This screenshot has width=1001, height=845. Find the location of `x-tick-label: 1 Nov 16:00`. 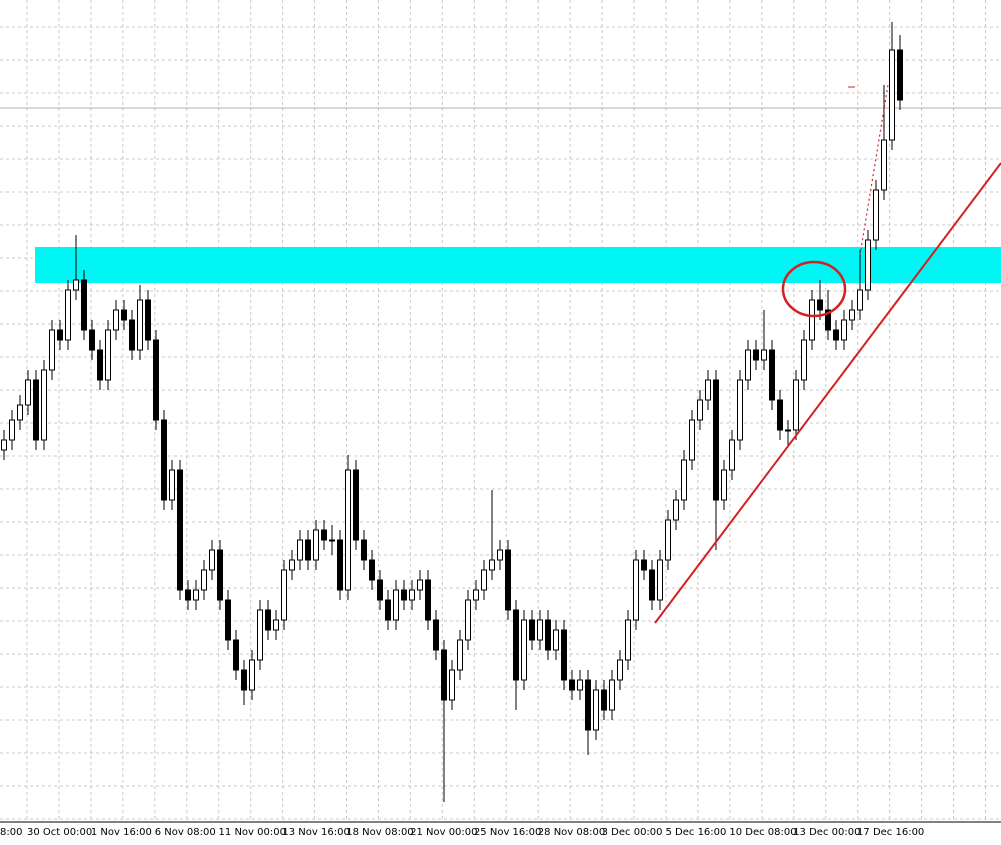

x-tick-label: 1 Nov 16:00 is located at coordinates (121, 832).